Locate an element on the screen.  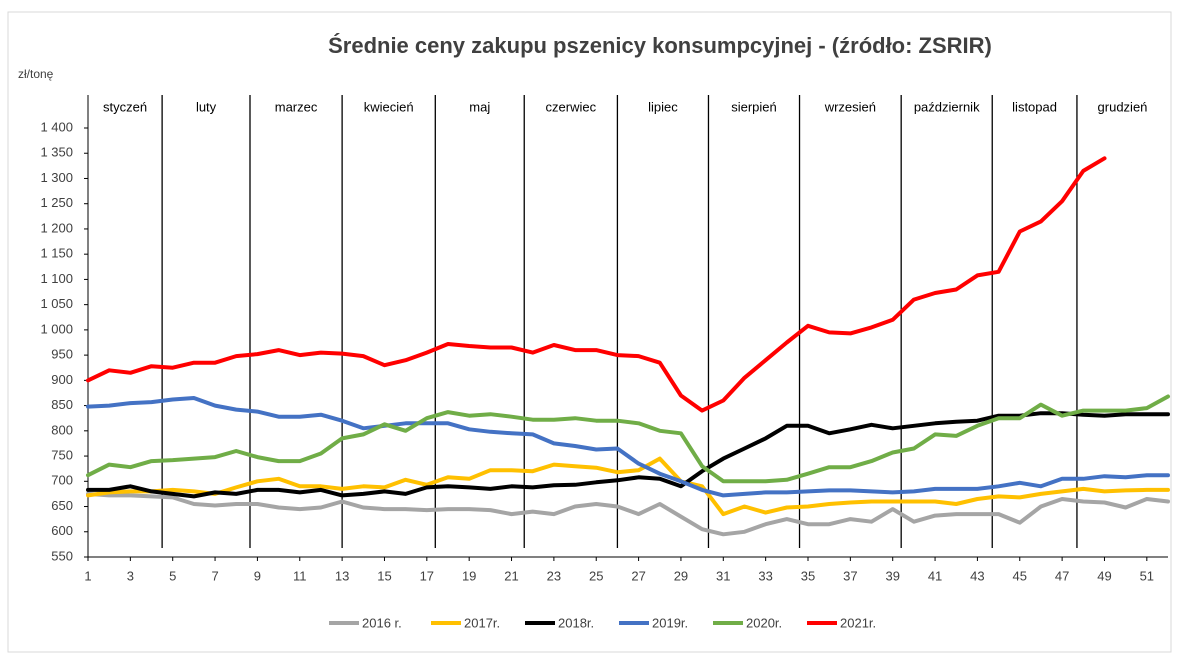
x-tick-label: 17 is located at coordinates (427, 575).